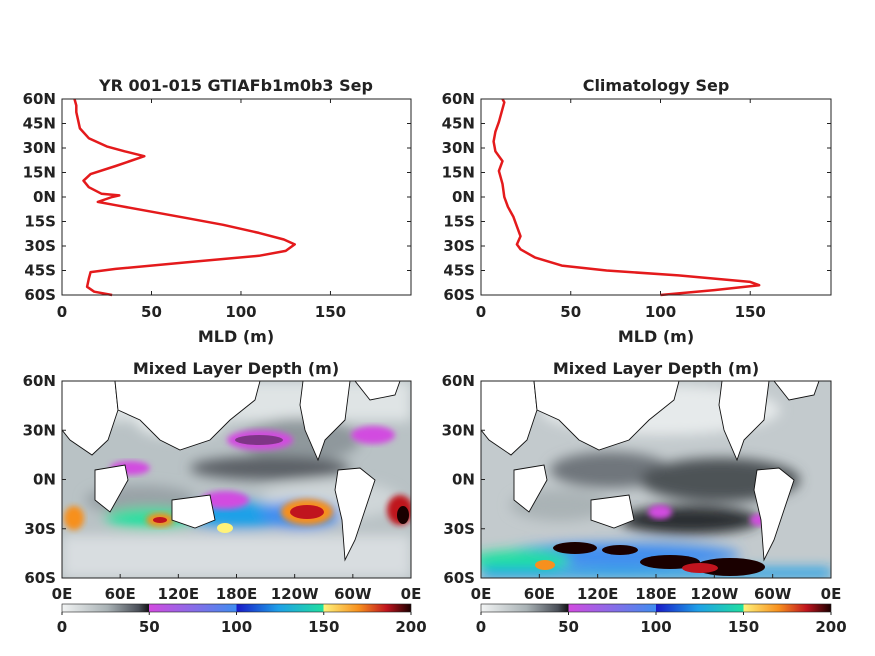 The height and width of the screenshot is (656, 875). What do you see at coordinates (656, 608) in the screenshot?
I see `colorbar-climatology` at bounding box center [656, 608].